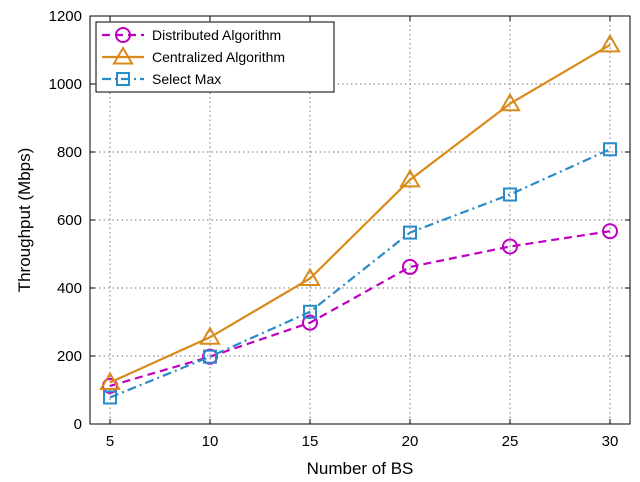 The image size is (640, 482). Describe the element at coordinates (610, 441) in the screenshot. I see `x-tick-label: 30` at that location.